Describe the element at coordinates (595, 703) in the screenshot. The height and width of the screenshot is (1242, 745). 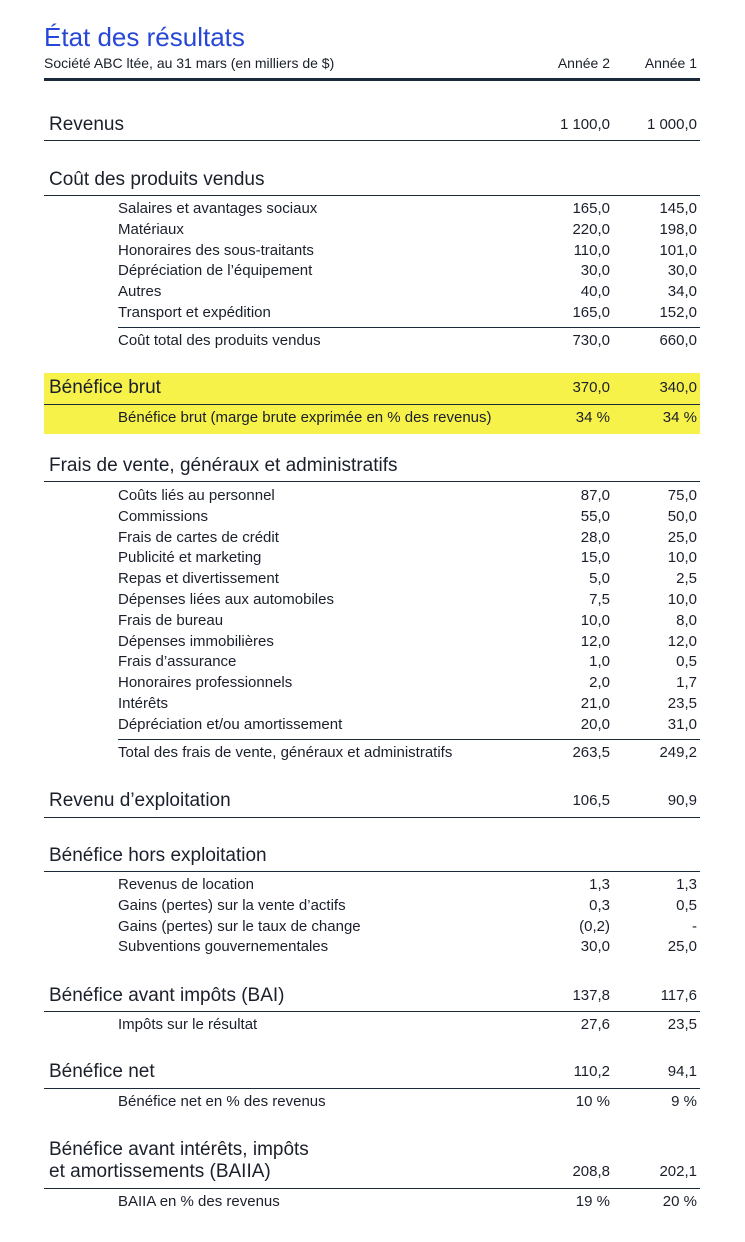
I see `value-year2: 21,0` at that location.